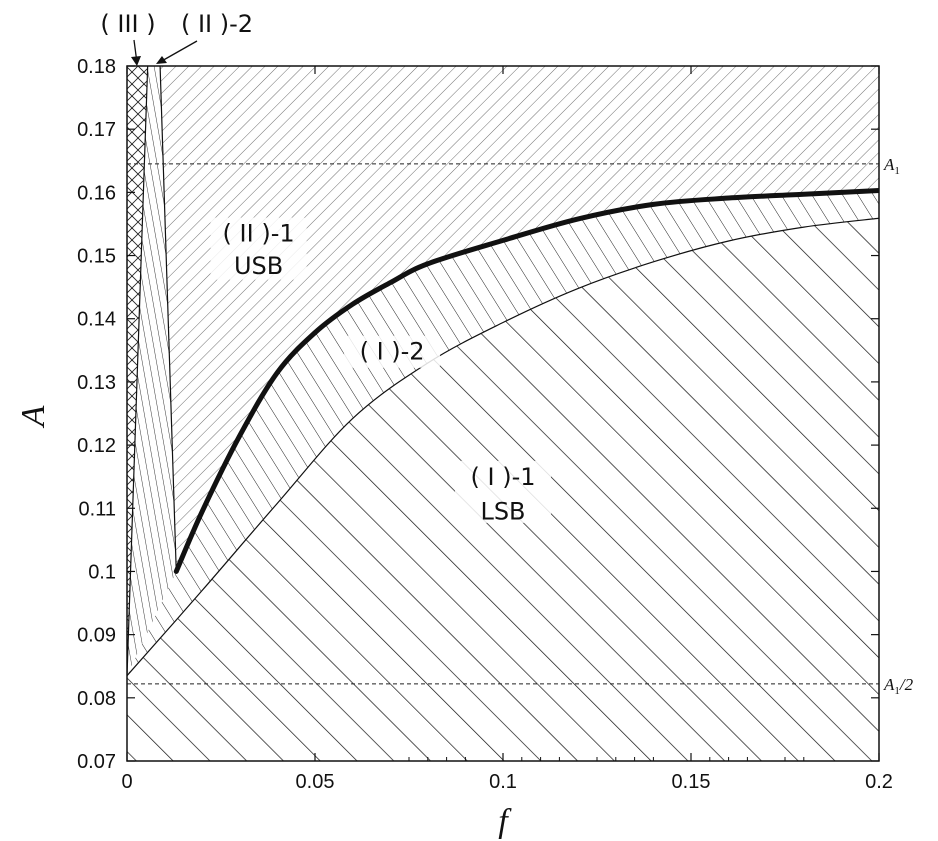 This screenshot has height=841, width=938. Describe the element at coordinates (502, 512) in the screenshot. I see `region-sublabel-I-1: LSB` at that location.